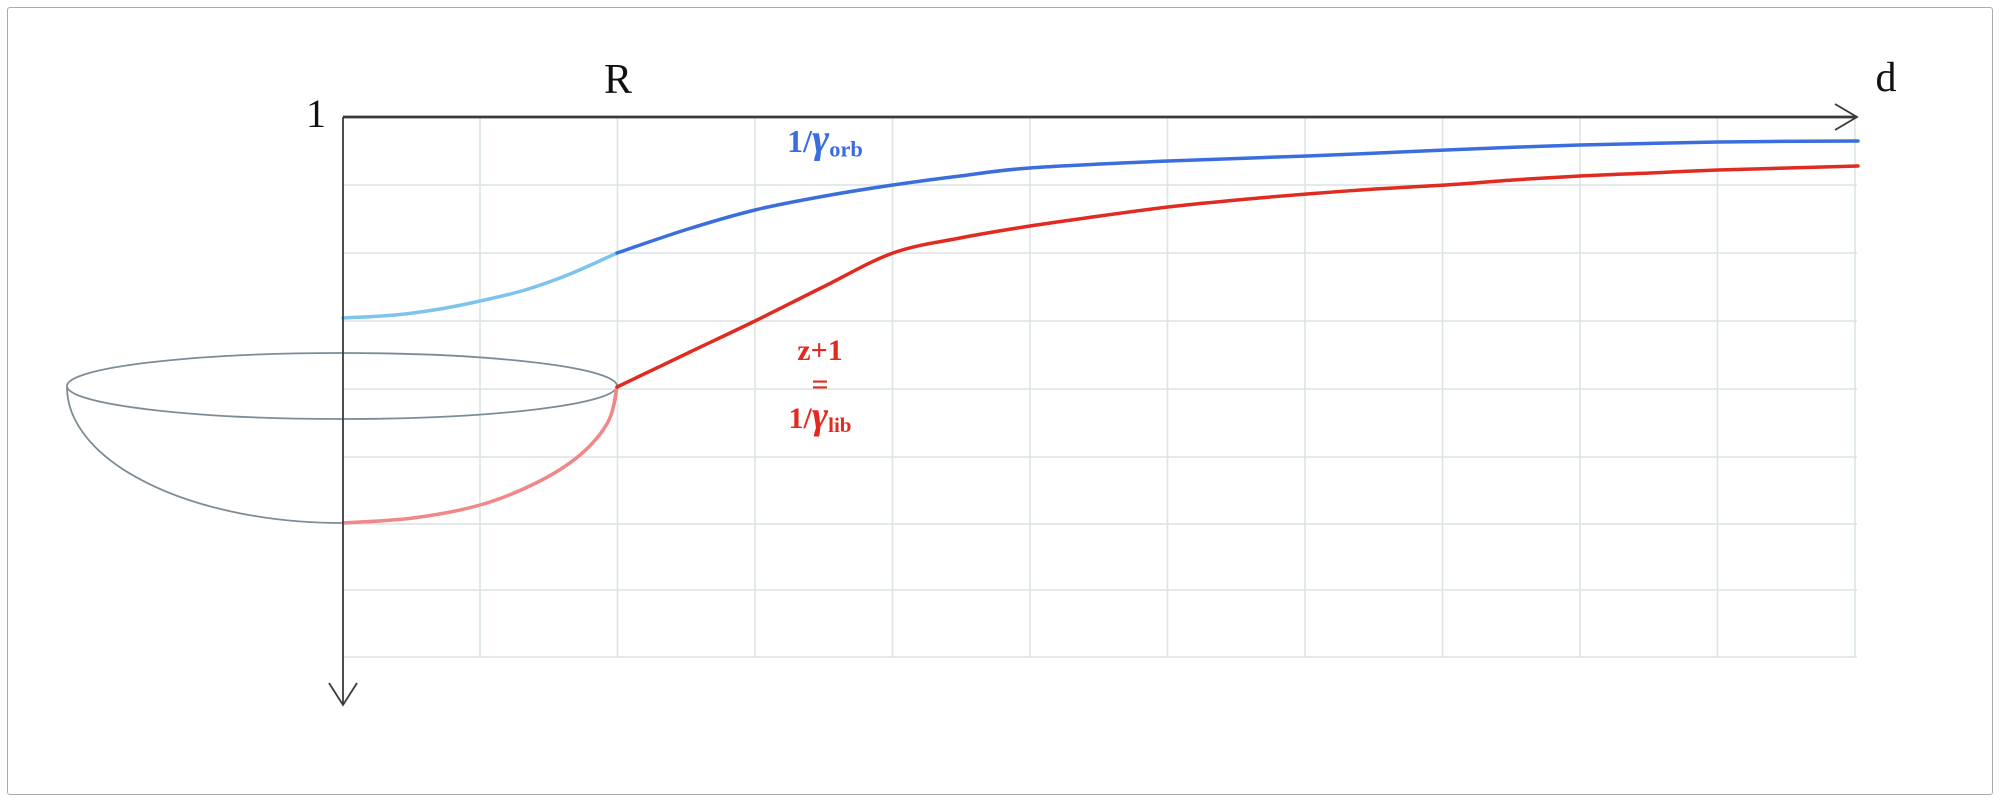 The width and height of the screenshot is (2000, 802). Describe the element at coordinates (820, 350) in the screenshot. I see `gamma-lib-label-line1: z+1` at that location.